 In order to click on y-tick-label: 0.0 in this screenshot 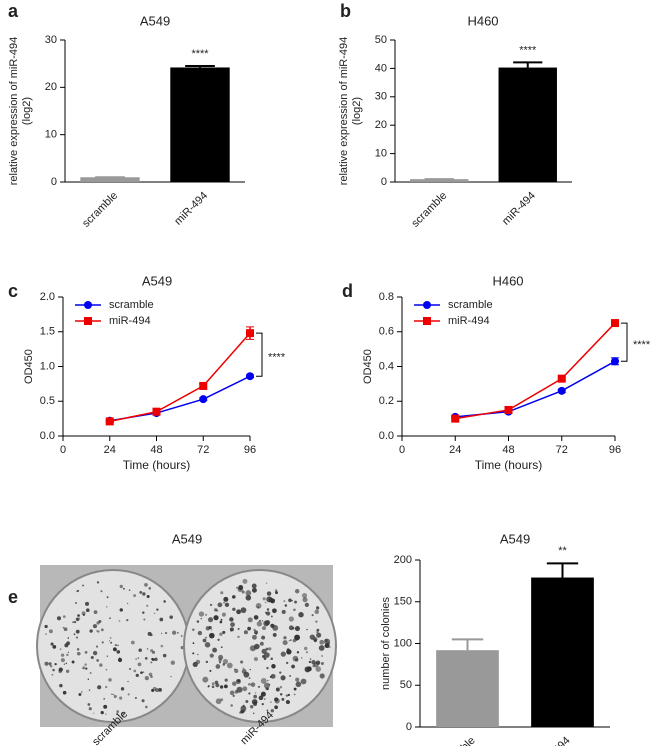, I will do `click(386, 436)`.